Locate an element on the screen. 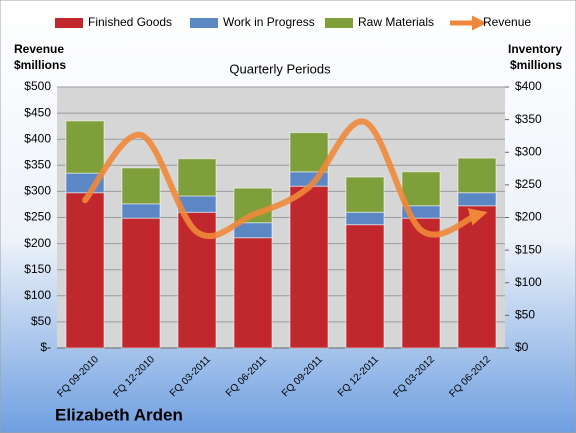 This screenshot has width=576, height=433. y2-tick-label: $150 is located at coordinates (528, 249).